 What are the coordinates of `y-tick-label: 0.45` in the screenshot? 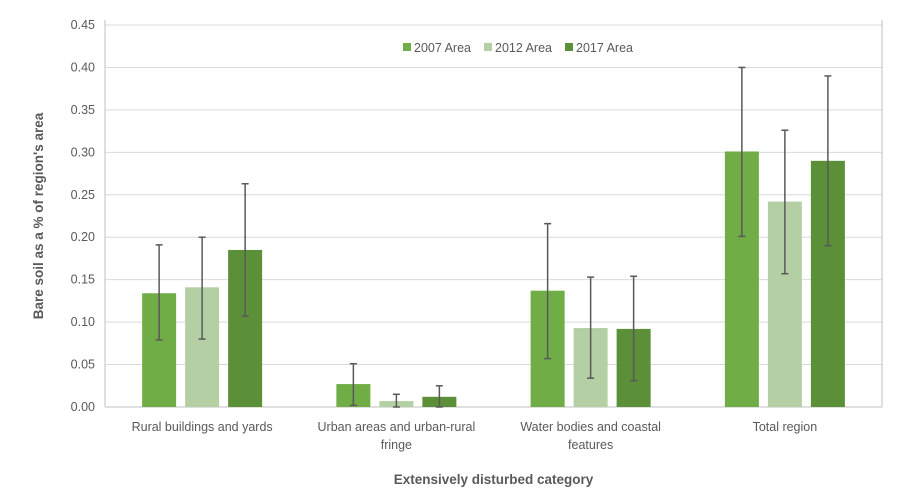 It's located at (83, 25).